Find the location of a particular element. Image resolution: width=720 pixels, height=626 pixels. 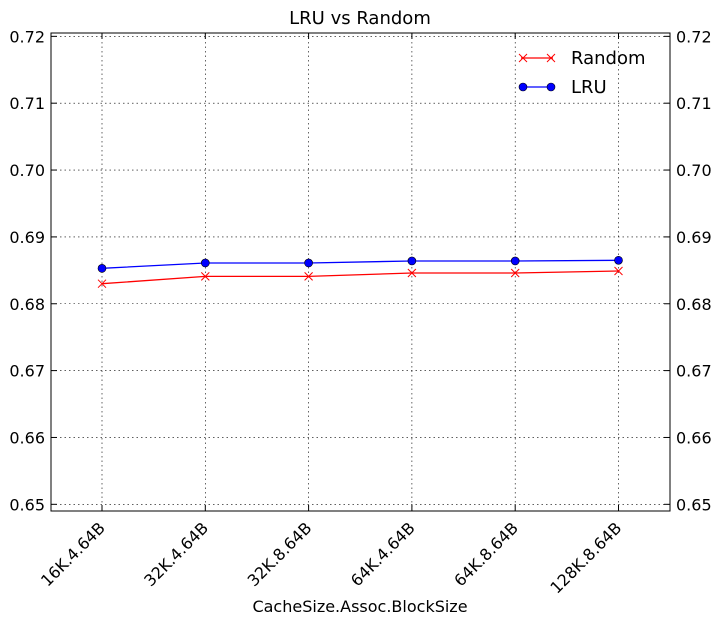

y-tick-label-right: 0.67 is located at coordinates (694, 371).